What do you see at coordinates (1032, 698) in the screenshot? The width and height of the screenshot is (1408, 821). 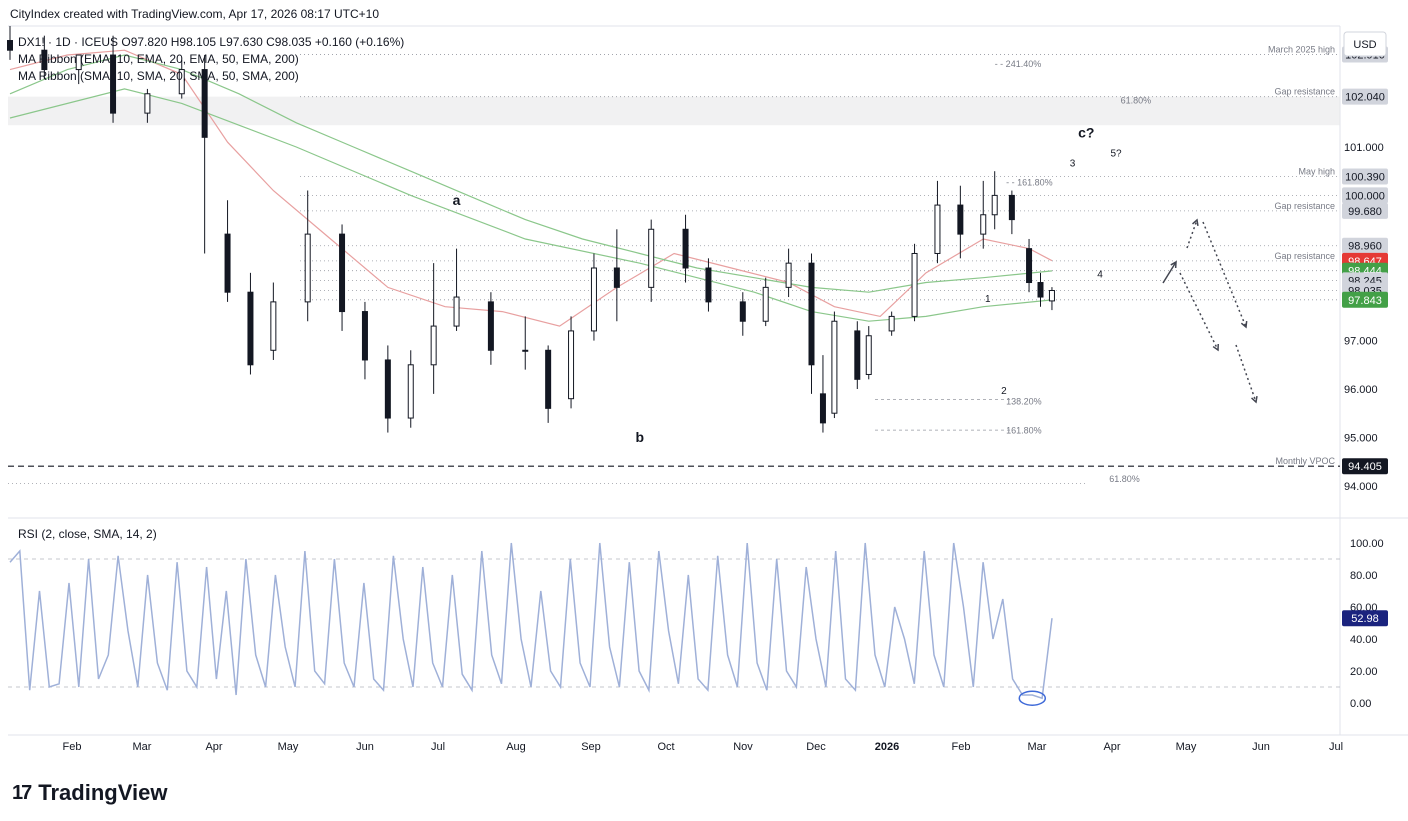 I see `rsi-low-marker` at bounding box center [1032, 698].